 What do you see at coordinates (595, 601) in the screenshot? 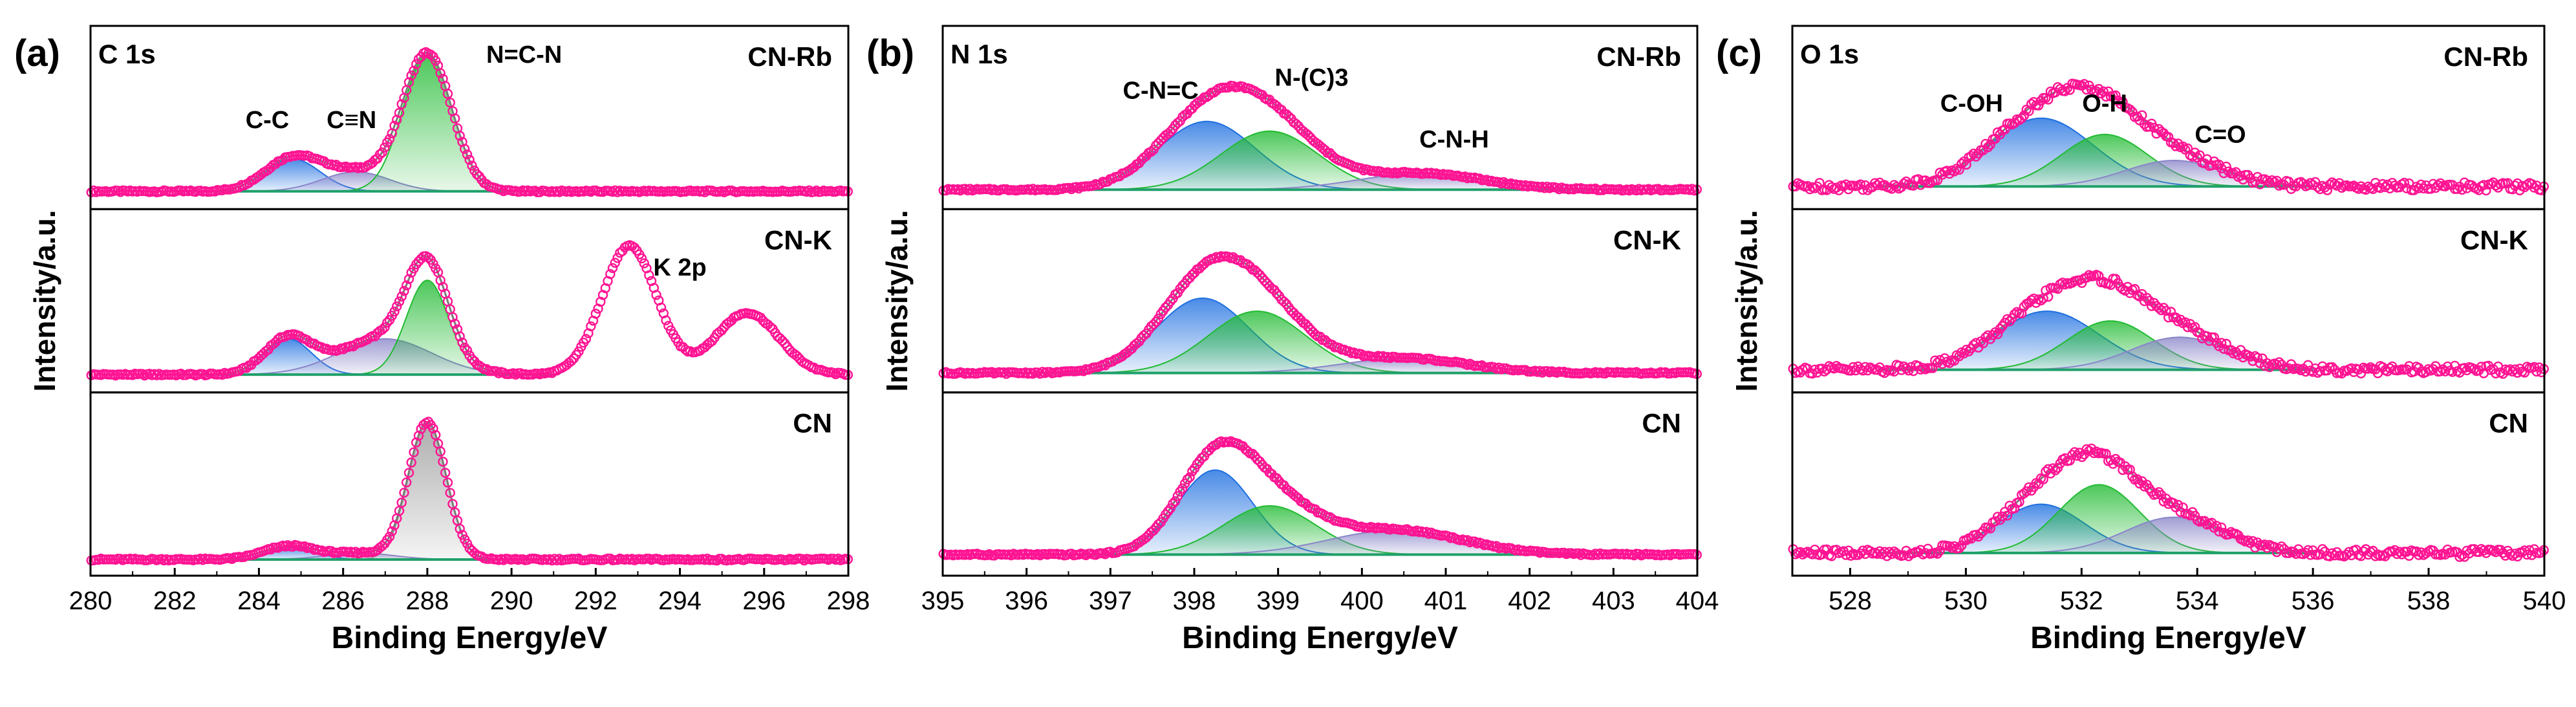
I see `x-tick-label: 292` at bounding box center [595, 601].